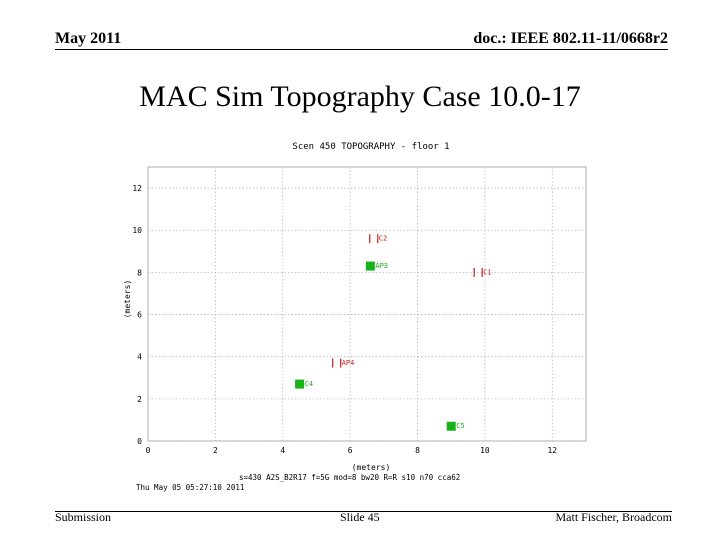 The width and height of the screenshot is (720, 540). Describe the element at coordinates (139, 272) in the screenshot. I see `y-tick-label: 8` at that location.